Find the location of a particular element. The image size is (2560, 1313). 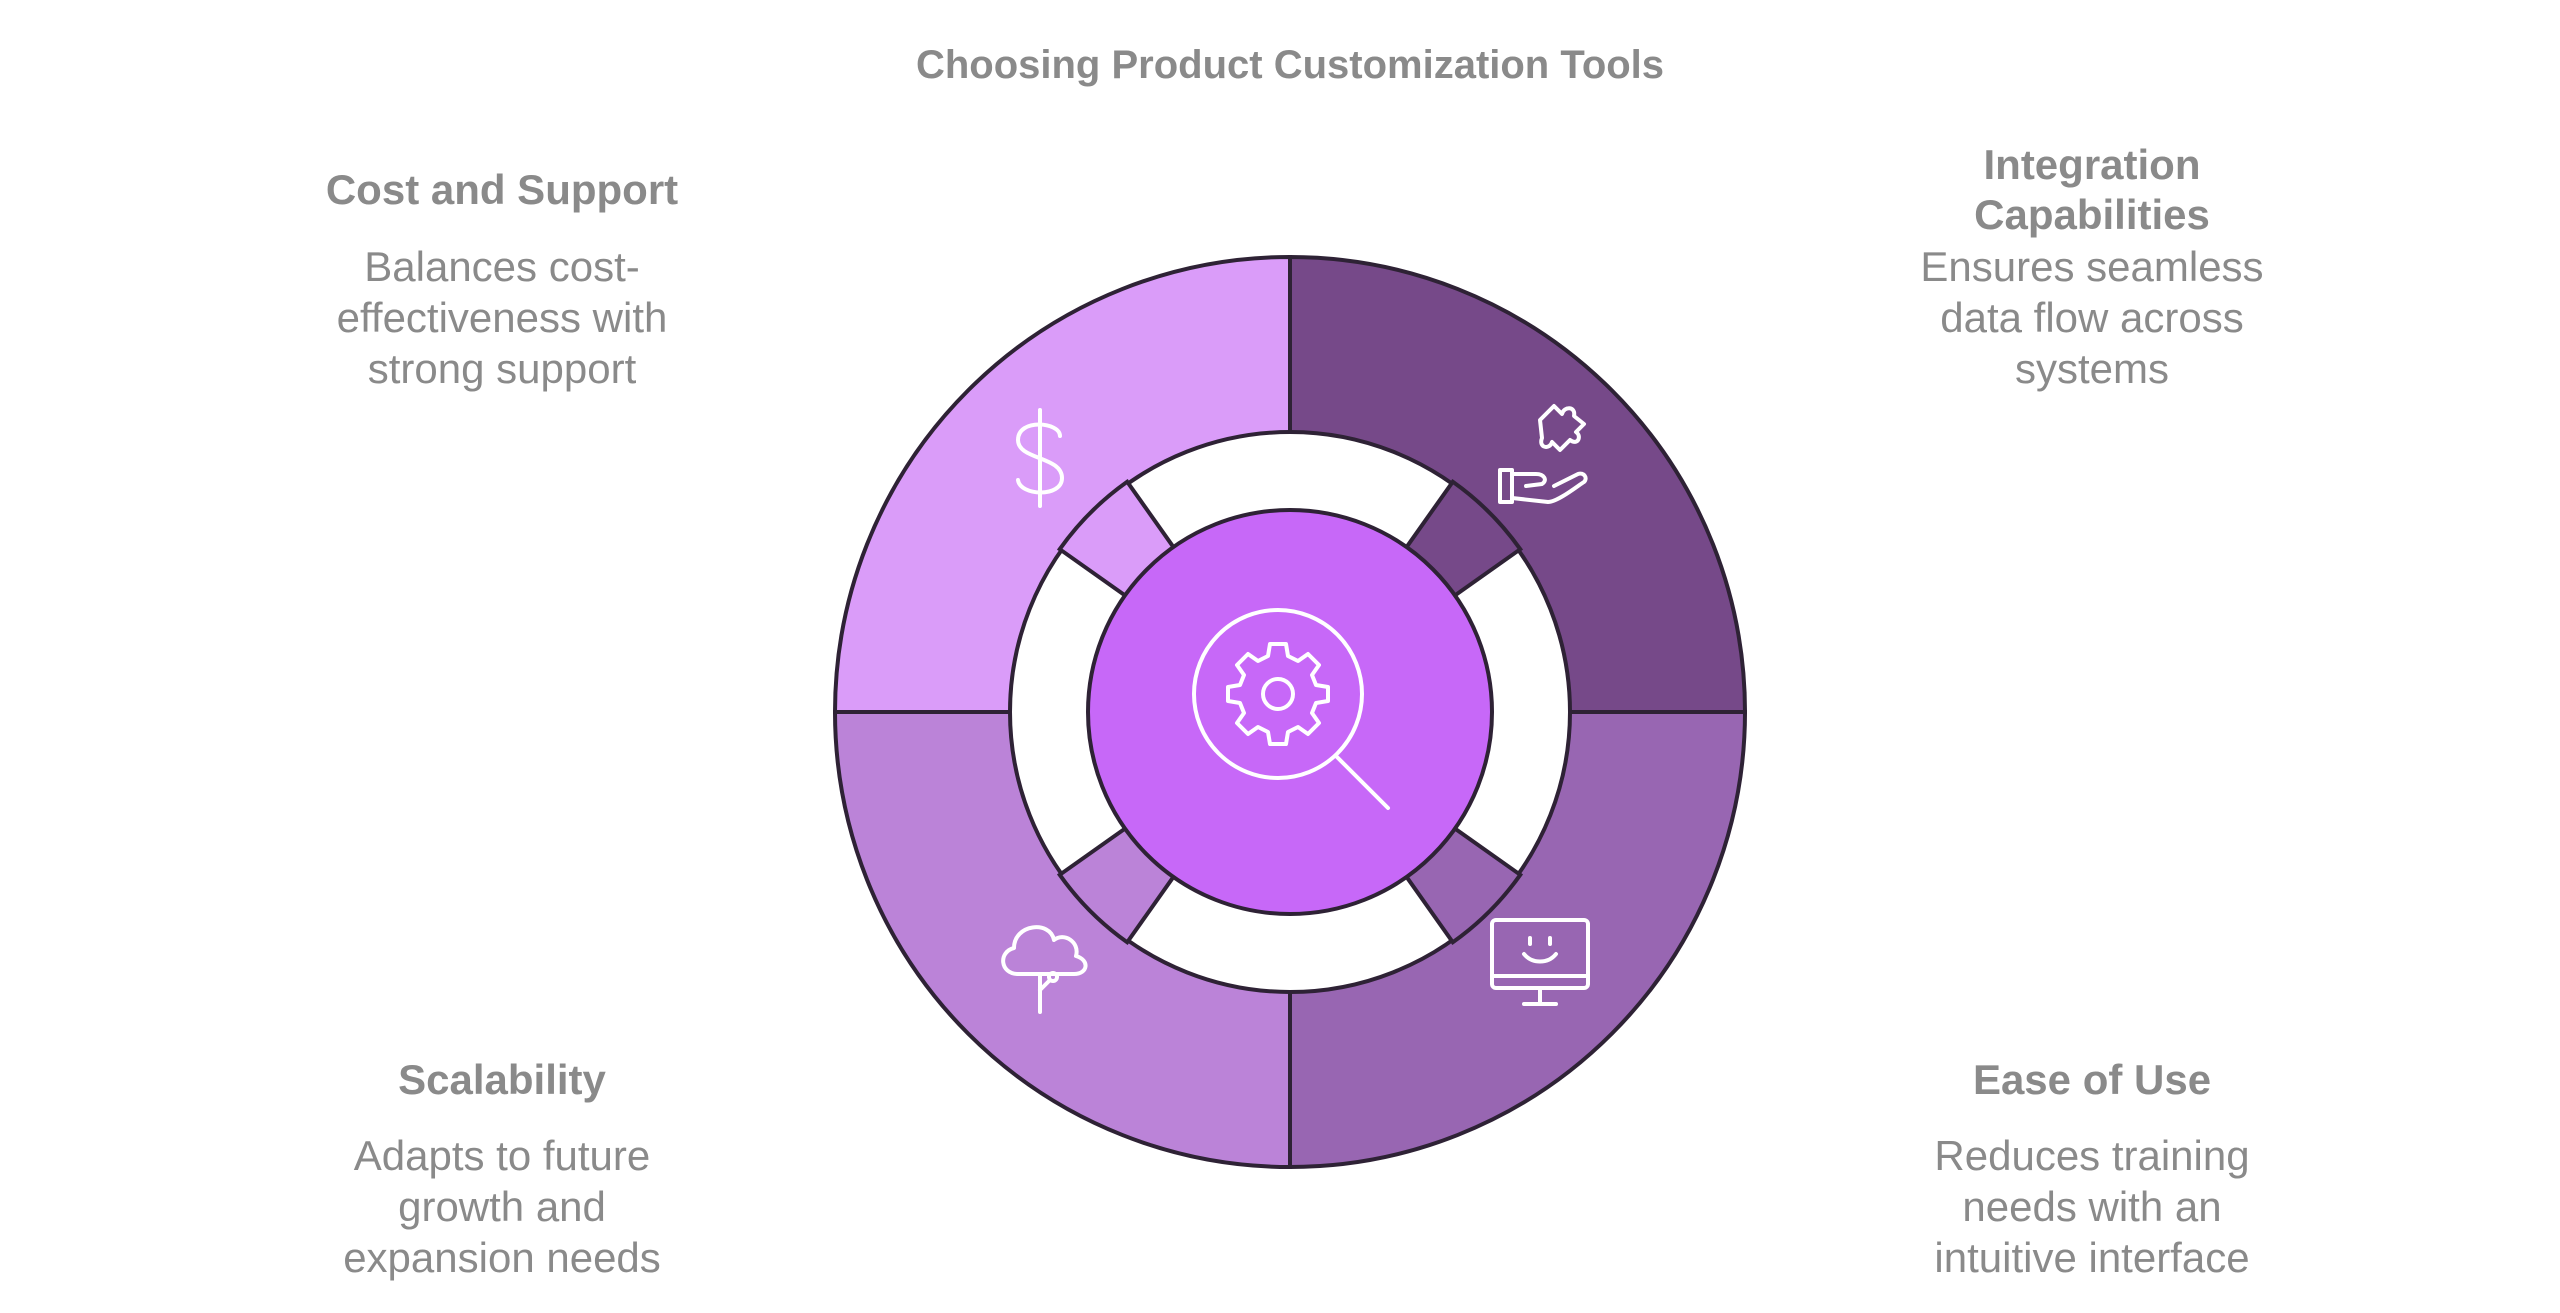

ease-of-use-heading: Ease of Use is located at coordinates (2092, 1079).